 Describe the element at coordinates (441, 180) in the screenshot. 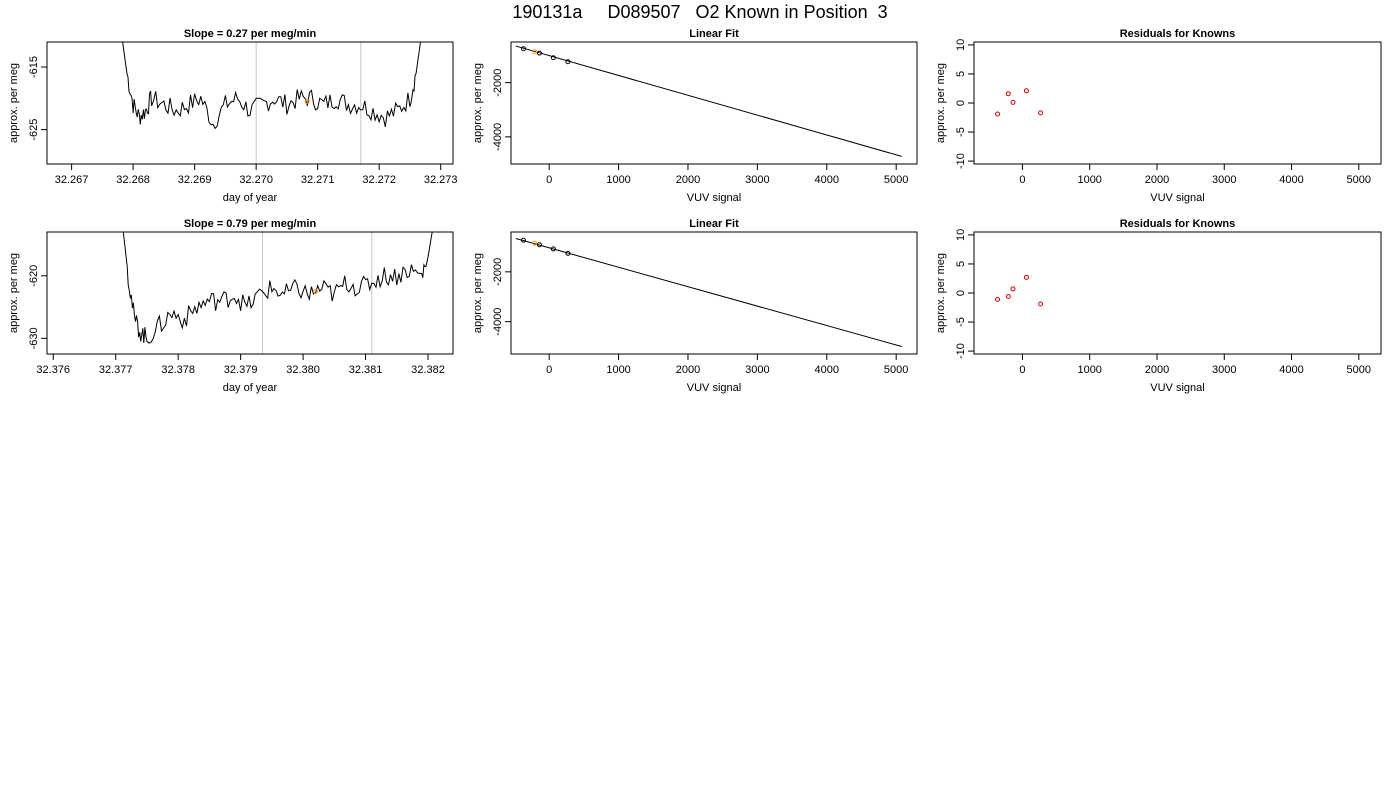

I see `x-tick-label: 32.273` at that location.